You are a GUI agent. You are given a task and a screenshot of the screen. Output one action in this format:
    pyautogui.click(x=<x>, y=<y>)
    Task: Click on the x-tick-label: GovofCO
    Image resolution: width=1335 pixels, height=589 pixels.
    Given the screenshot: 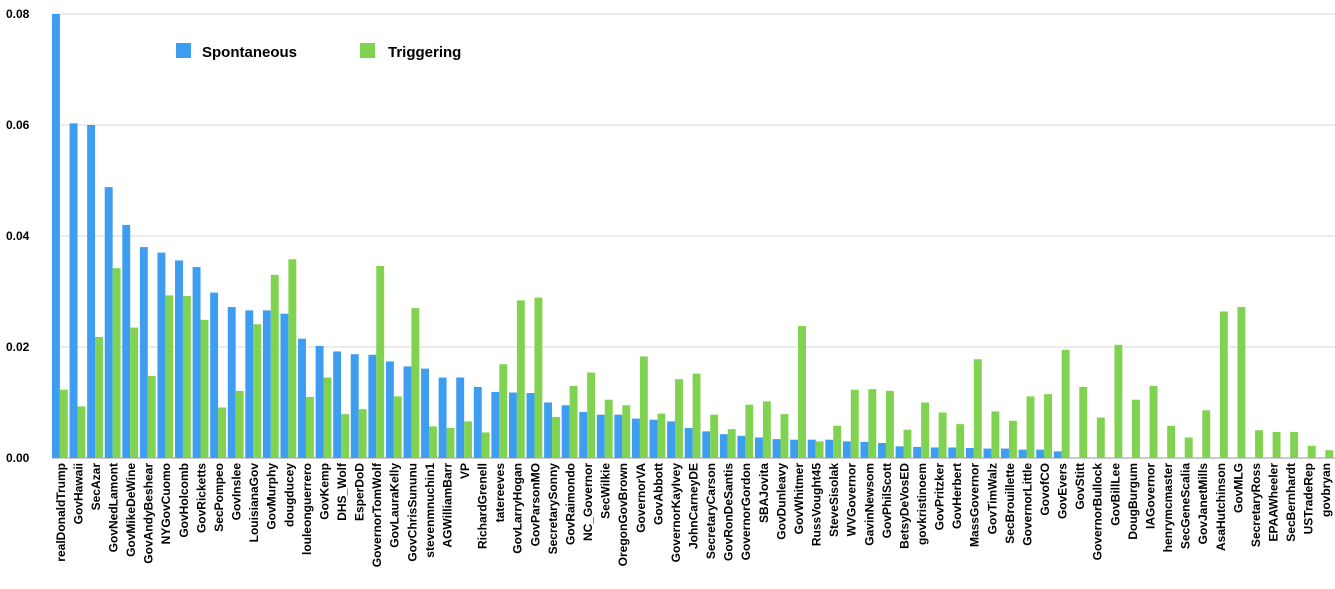 What is the action you would take?
    pyautogui.click(x=1045, y=489)
    